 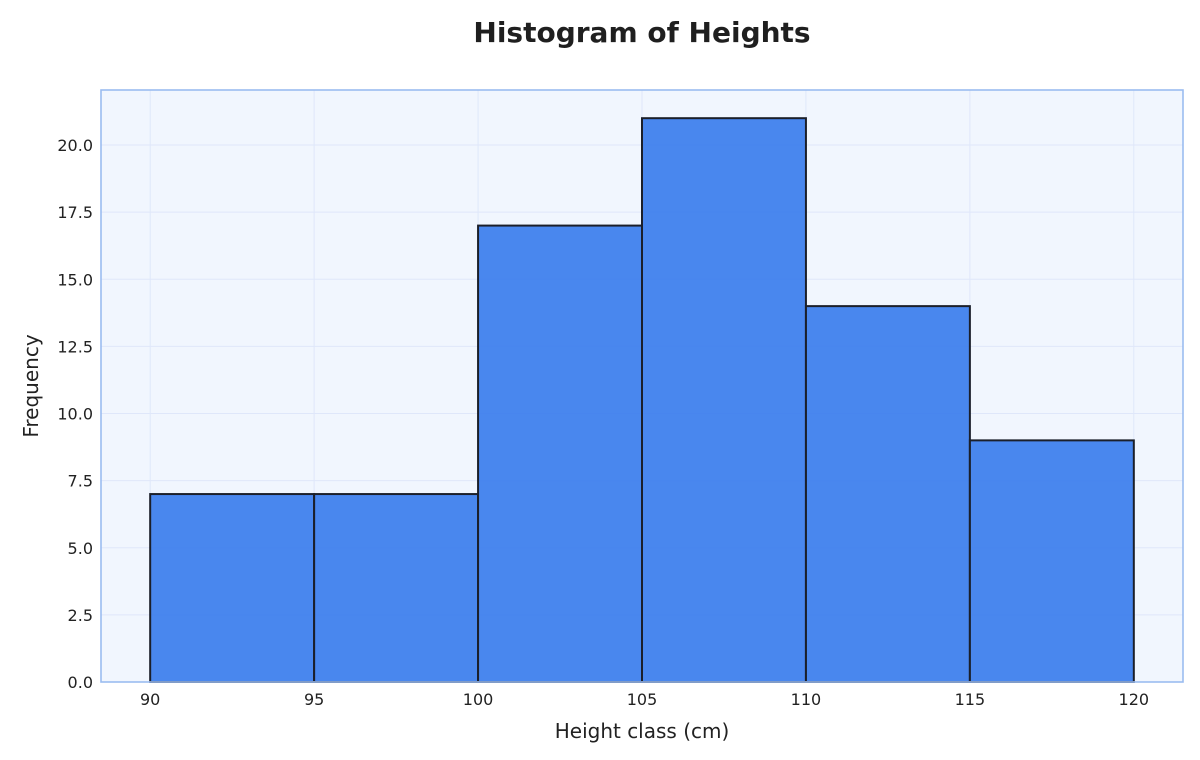 What do you see at coordinates (478, 699) in the screenshot?
I see `x-tick-label: 100` at bounding box center [478, 699].